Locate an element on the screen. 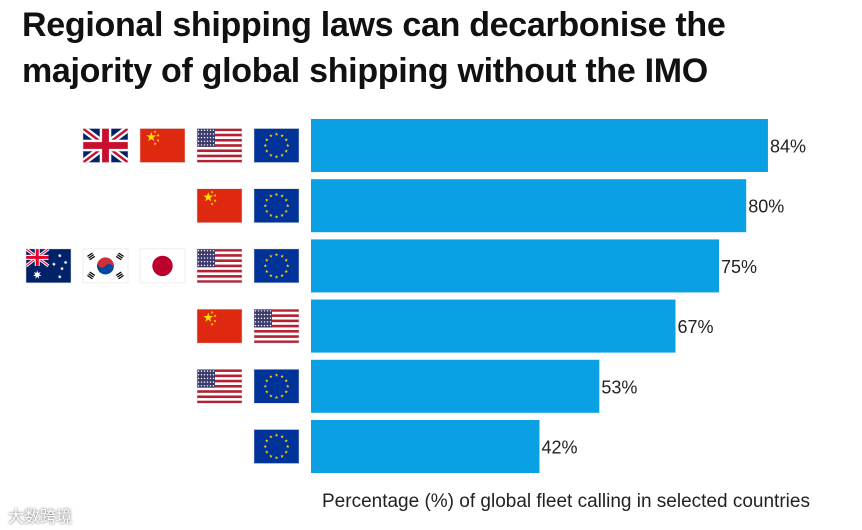 This screenshot has height=530, width=862. south-korea-flag-icon is located at coordinates (105, 266).